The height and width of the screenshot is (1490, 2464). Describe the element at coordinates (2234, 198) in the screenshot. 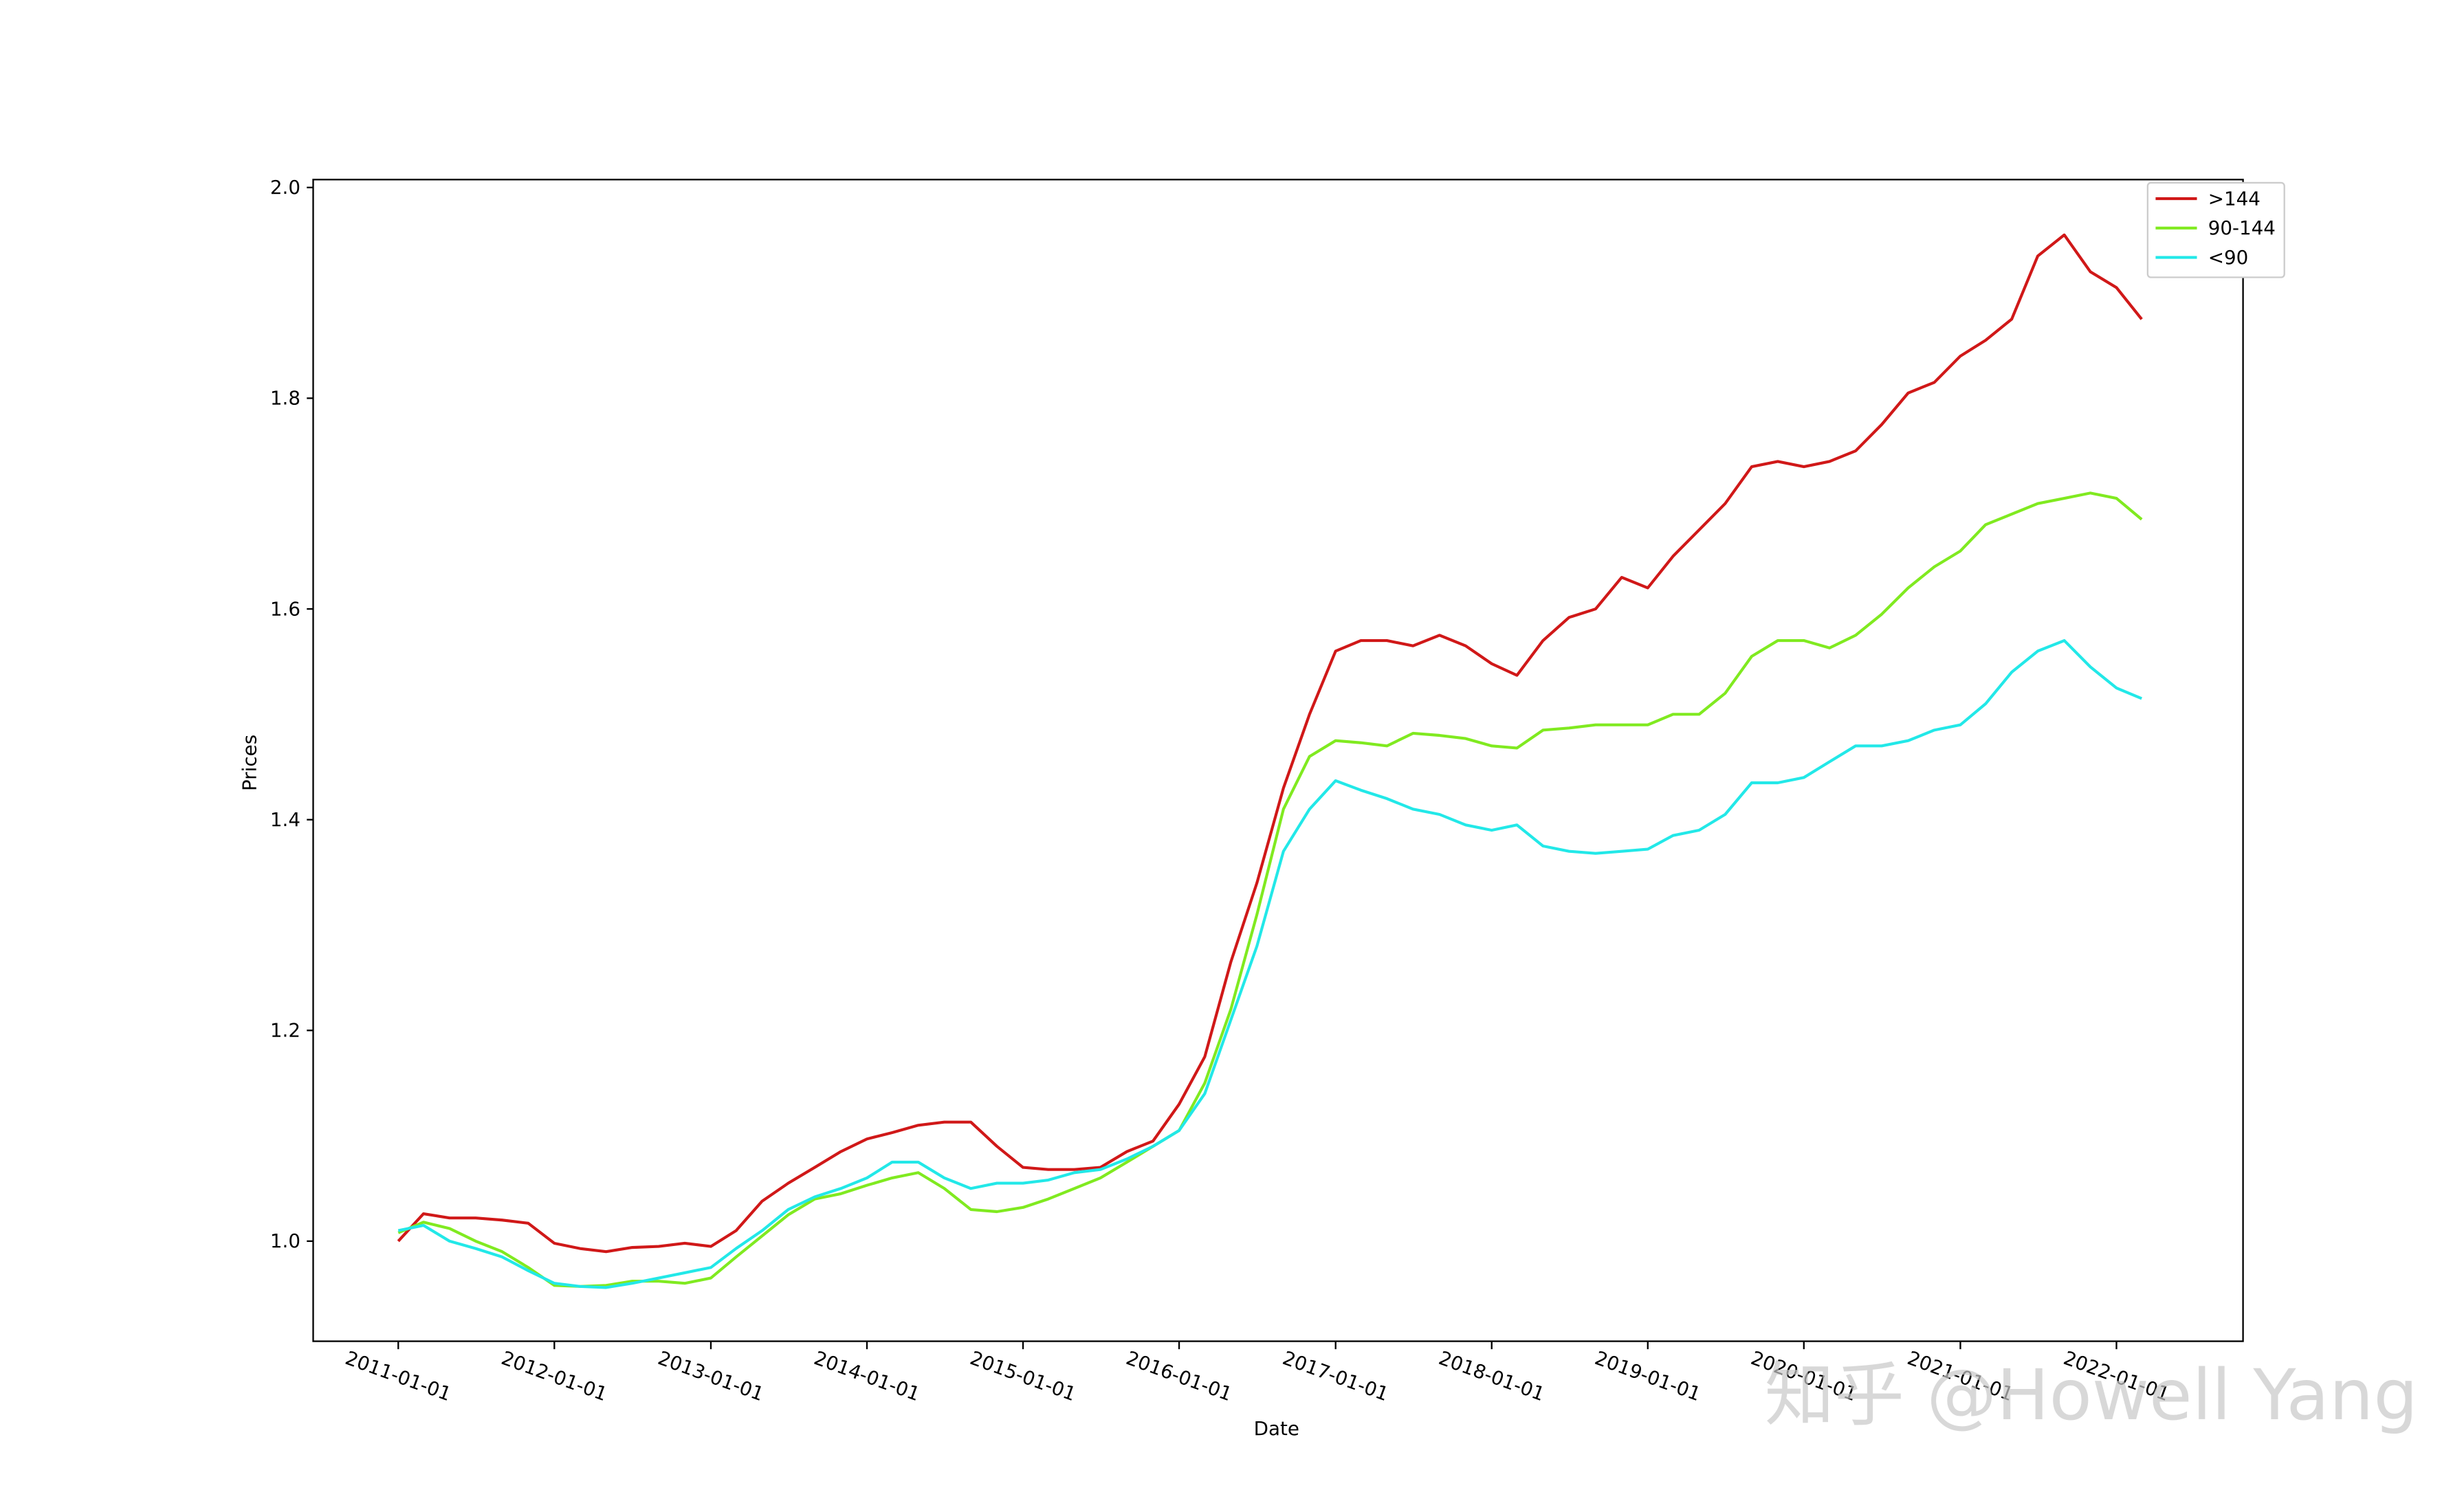

I see `legend-label: >144` at that location.